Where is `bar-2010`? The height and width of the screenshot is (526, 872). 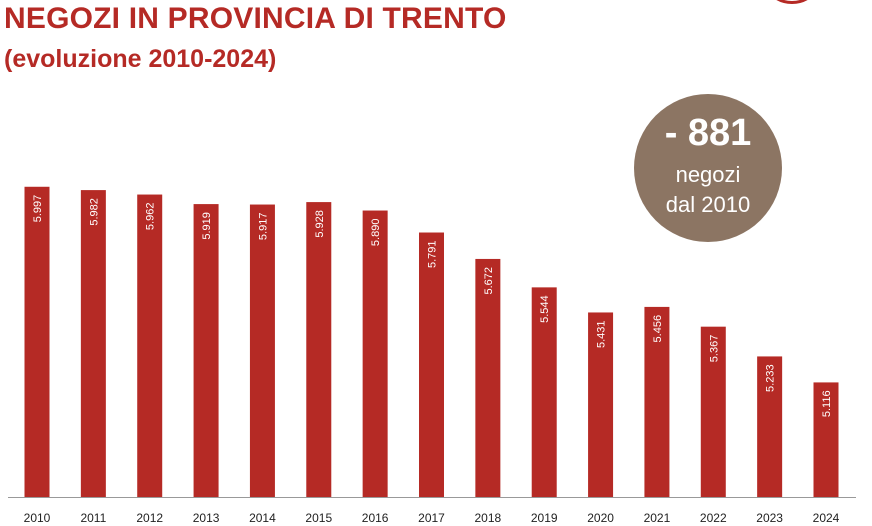
bar-2010 is located at coordinates (37, 341).